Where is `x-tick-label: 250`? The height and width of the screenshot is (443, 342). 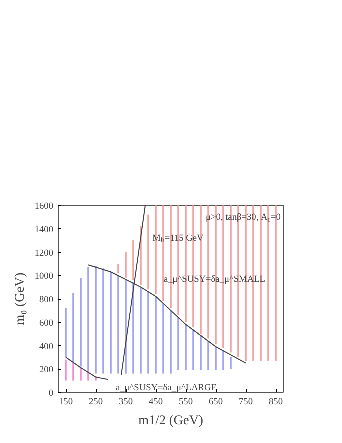
x-tick-label: 250 is located at coordinates (96, 403).